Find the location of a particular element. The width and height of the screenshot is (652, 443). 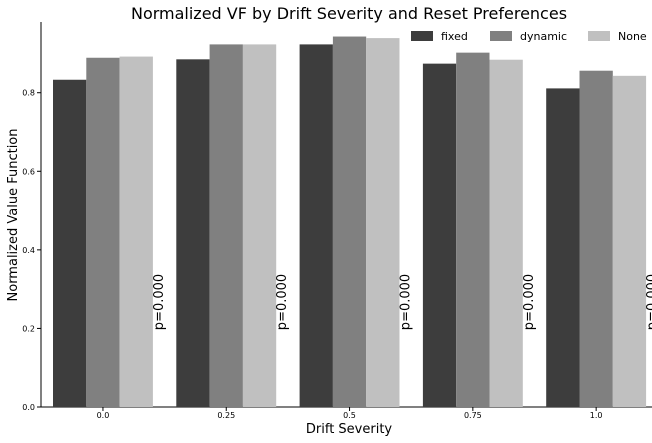

bar-None-0.25 is located at coordinates (259, 226).